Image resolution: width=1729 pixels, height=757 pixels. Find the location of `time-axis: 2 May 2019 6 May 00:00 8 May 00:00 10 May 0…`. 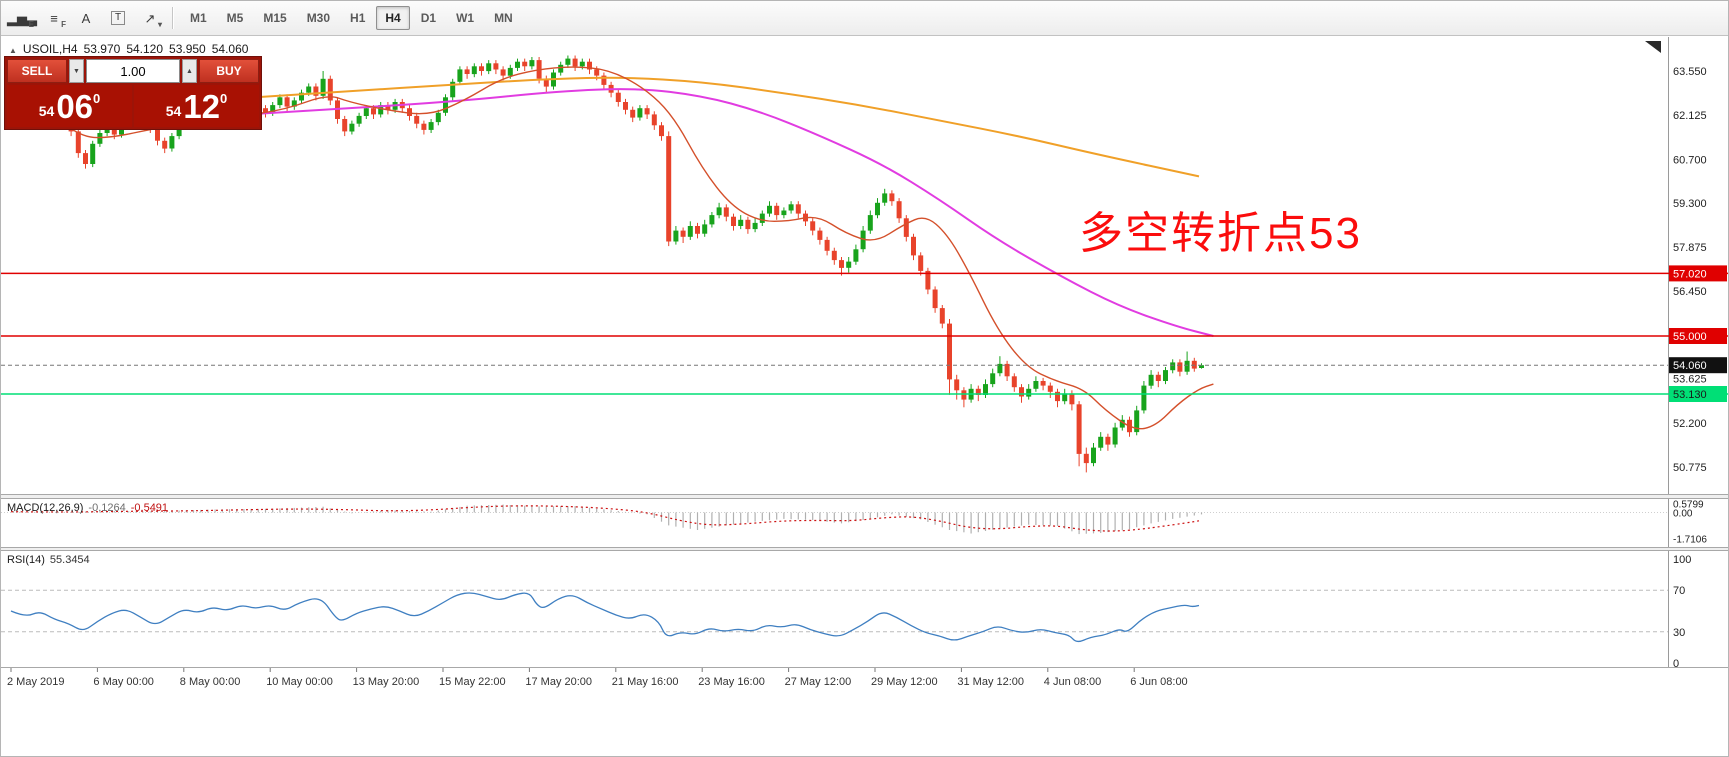

time-axis: 2 May 2019 6 May 00:00 8 May 00:00 10 May 0… is located at coordinates (864, 681).